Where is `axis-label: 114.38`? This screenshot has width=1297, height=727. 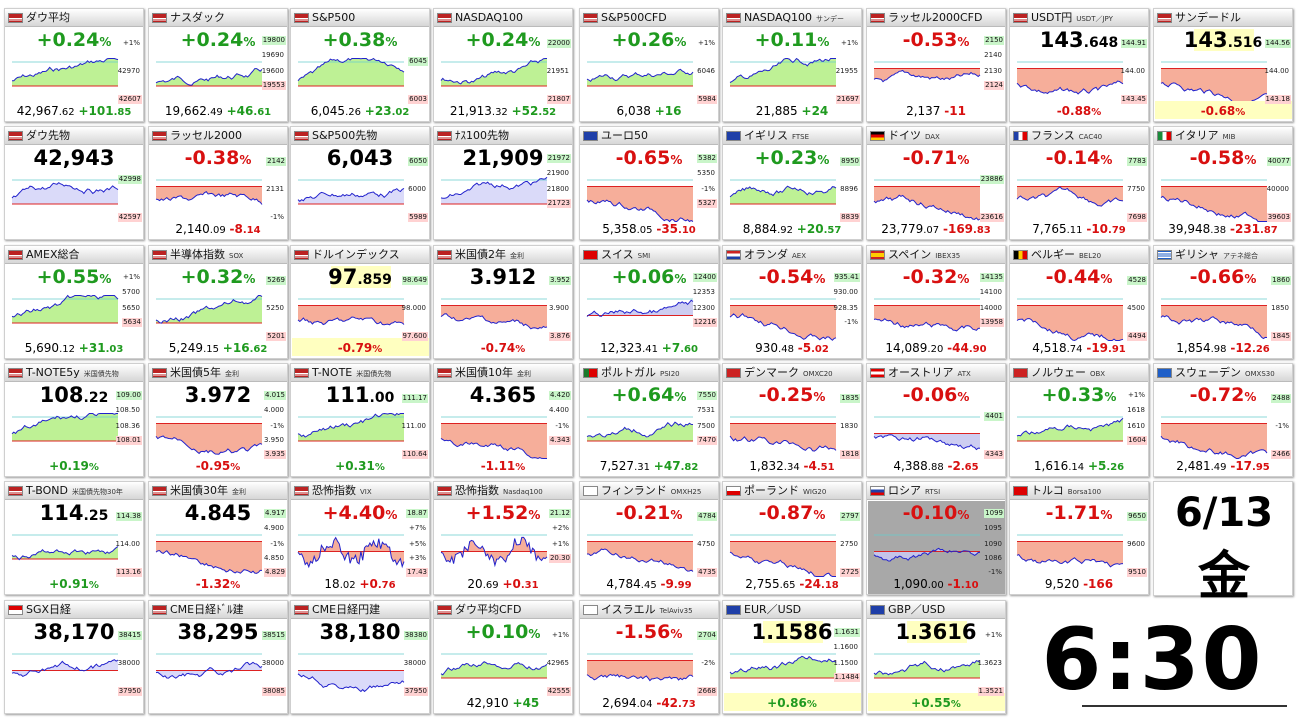
axis-label: 114.38 is located at coordinates (128, 516).